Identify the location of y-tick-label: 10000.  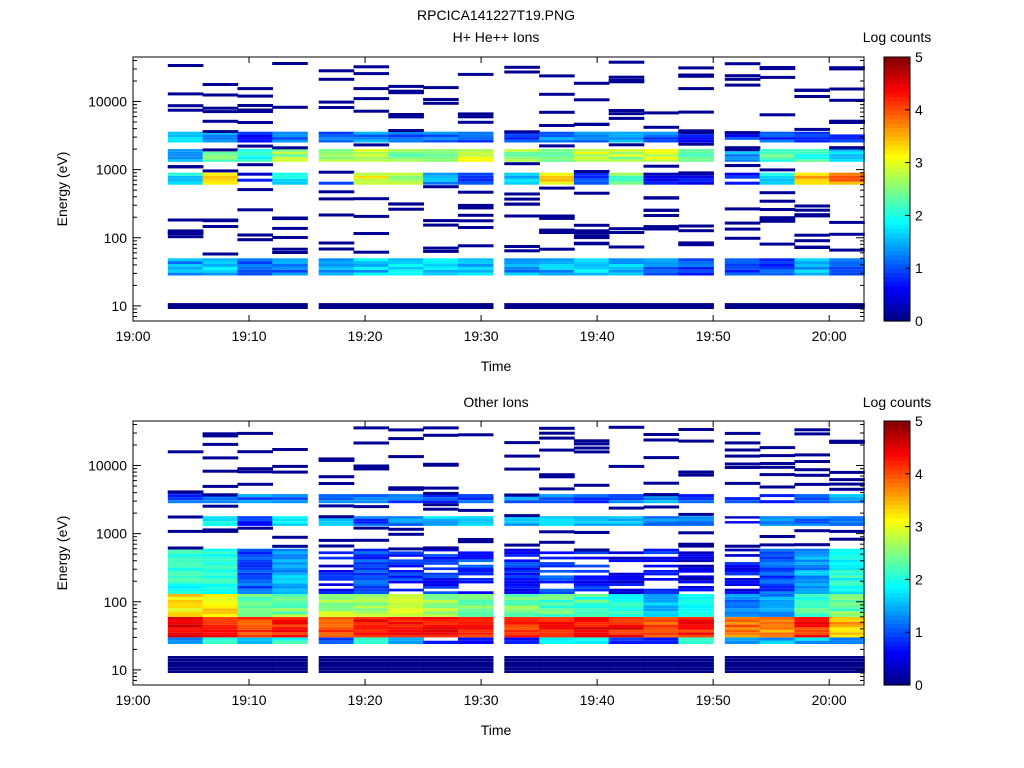
(107, 102).